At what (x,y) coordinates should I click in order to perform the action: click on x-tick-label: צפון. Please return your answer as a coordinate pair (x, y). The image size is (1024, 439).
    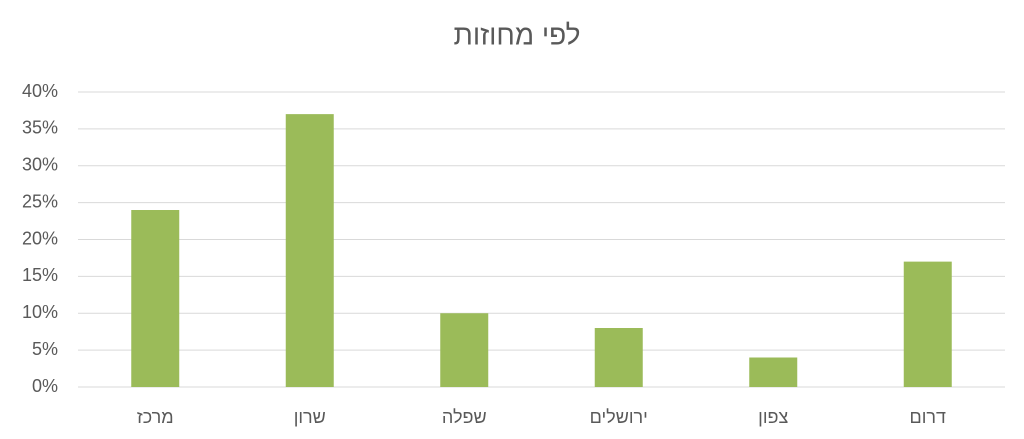
    Looking at the image, I should click on (773, 417).